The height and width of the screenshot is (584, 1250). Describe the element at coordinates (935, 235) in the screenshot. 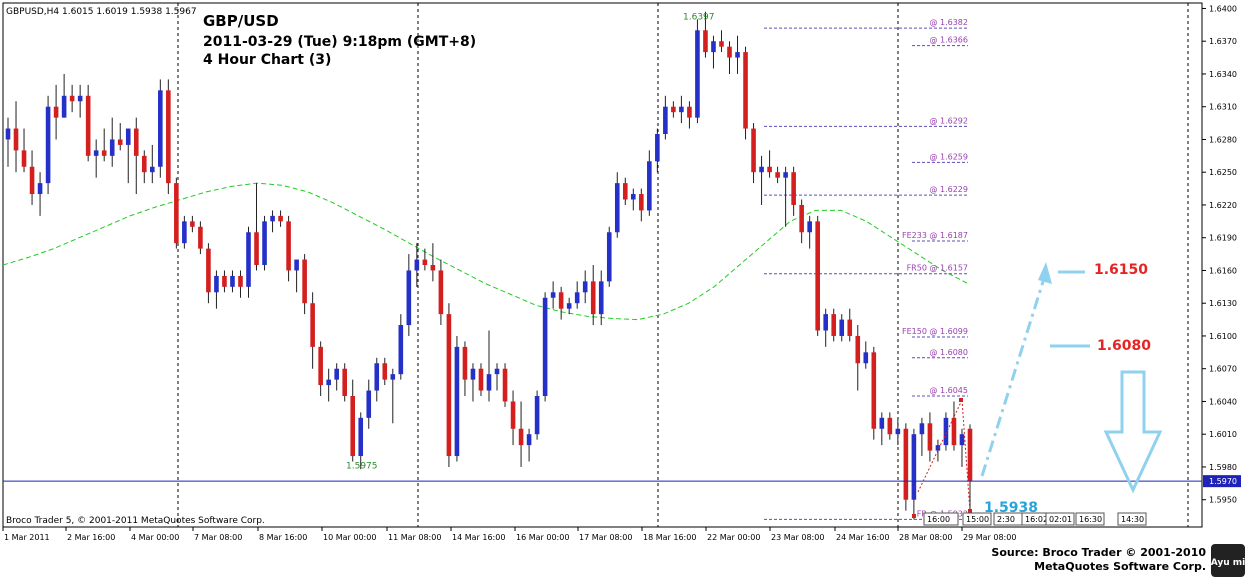

I see `fib-label-5: FE233 @ 1.6187` at that location.